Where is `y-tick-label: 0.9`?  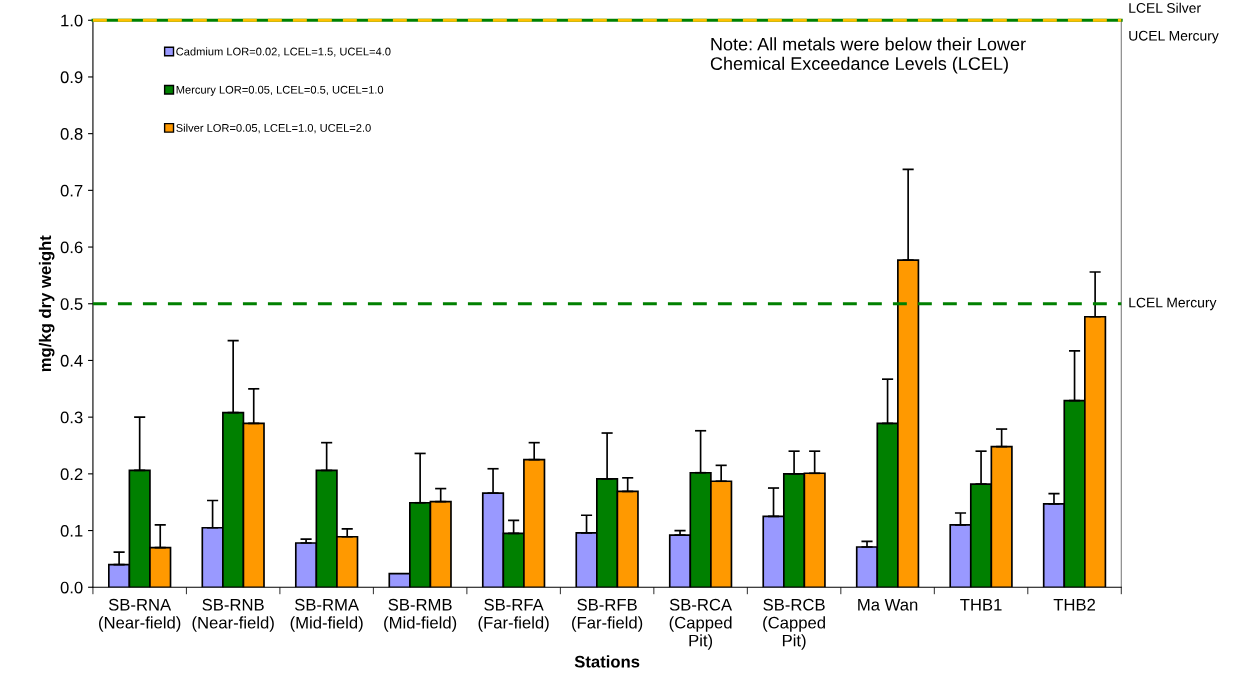
y-tick-label: 0.9 is located at coordinates (71, 77).